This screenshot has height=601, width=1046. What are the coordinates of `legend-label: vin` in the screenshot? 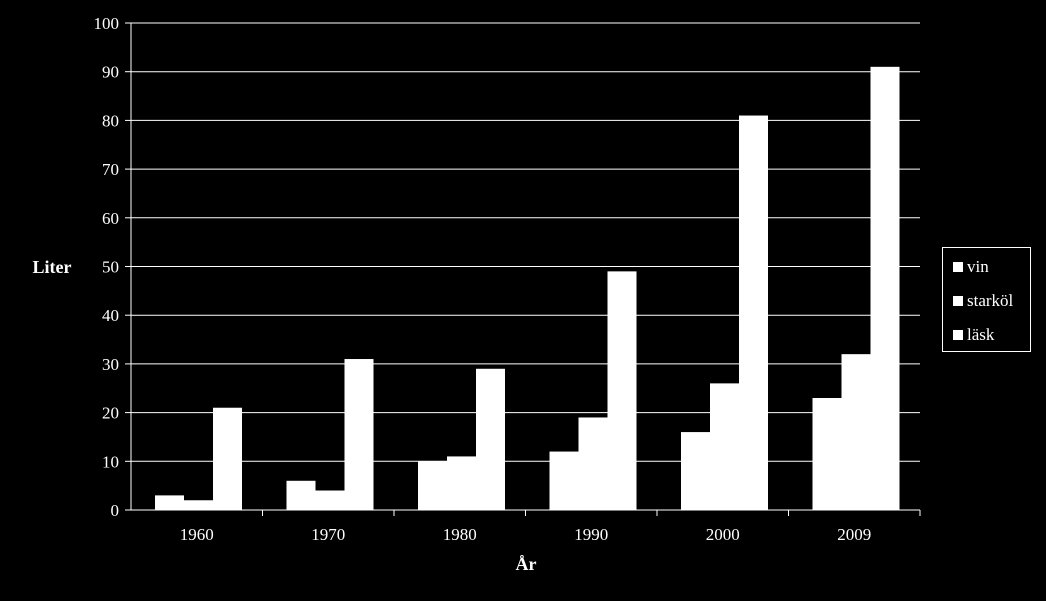 It's located at (978, 266).